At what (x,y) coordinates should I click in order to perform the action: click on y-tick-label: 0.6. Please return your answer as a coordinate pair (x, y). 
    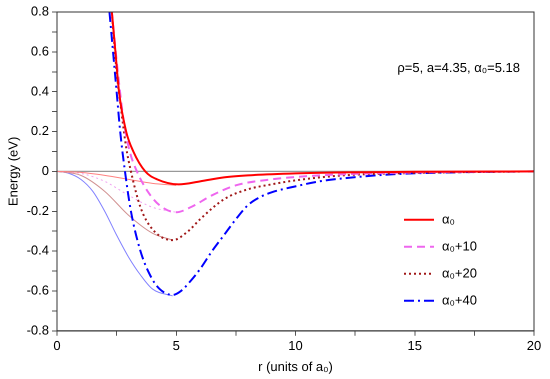
    Looking at the image, I should click on (39, 50).